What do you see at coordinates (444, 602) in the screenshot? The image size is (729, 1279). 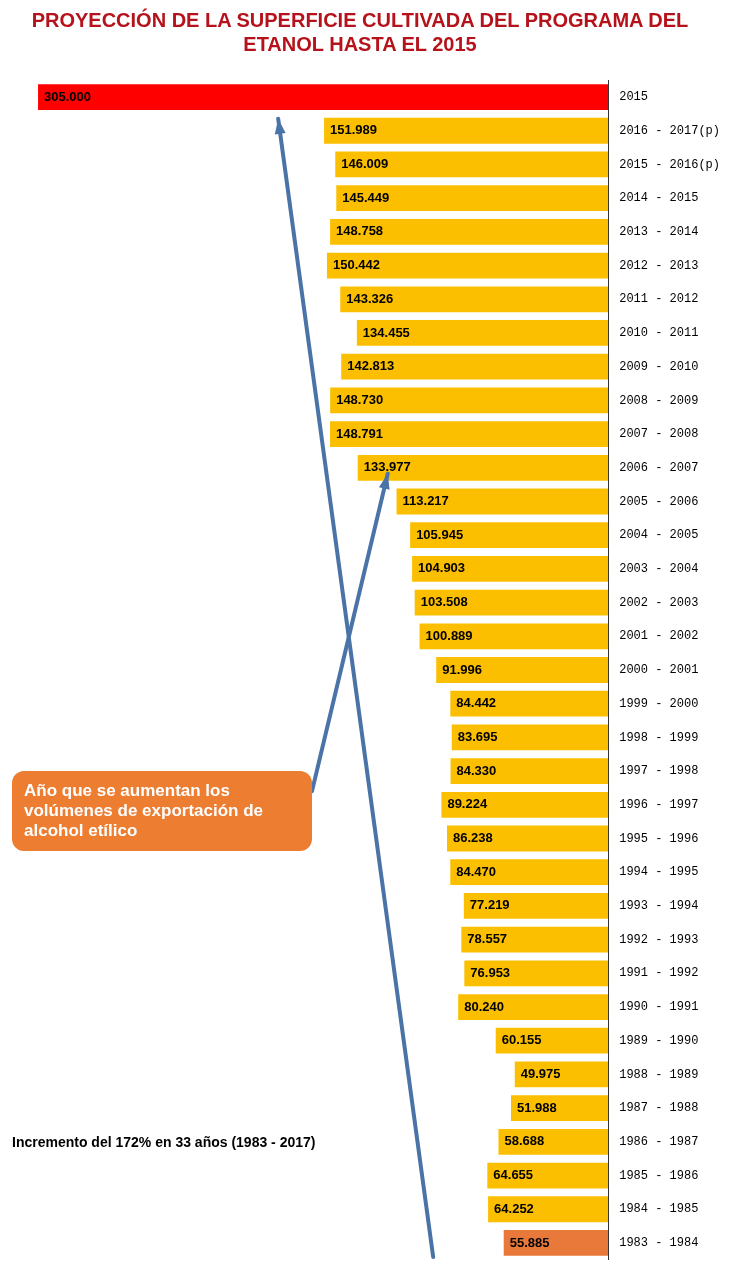 I see `data-label: 103.508` at bounding box center [444, 602].